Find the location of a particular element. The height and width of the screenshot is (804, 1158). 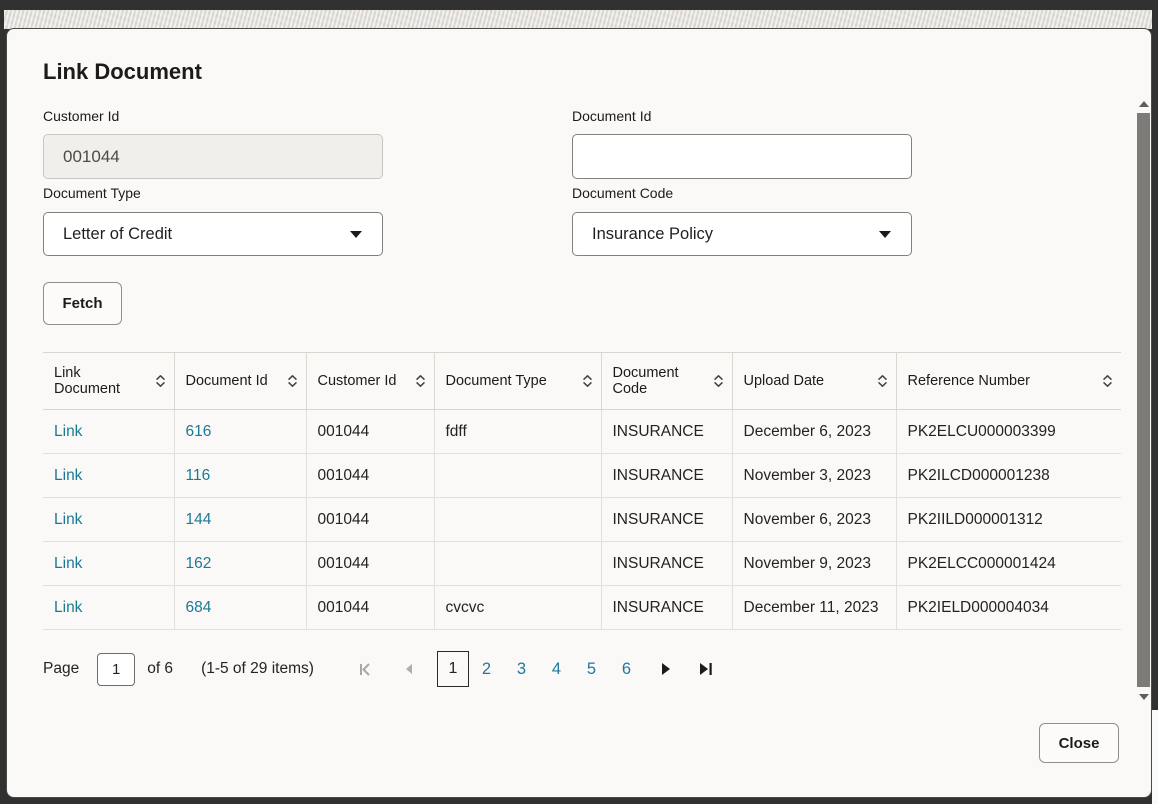

column-header-reference-number: Reference Number is located at coordinates (1008, 381).